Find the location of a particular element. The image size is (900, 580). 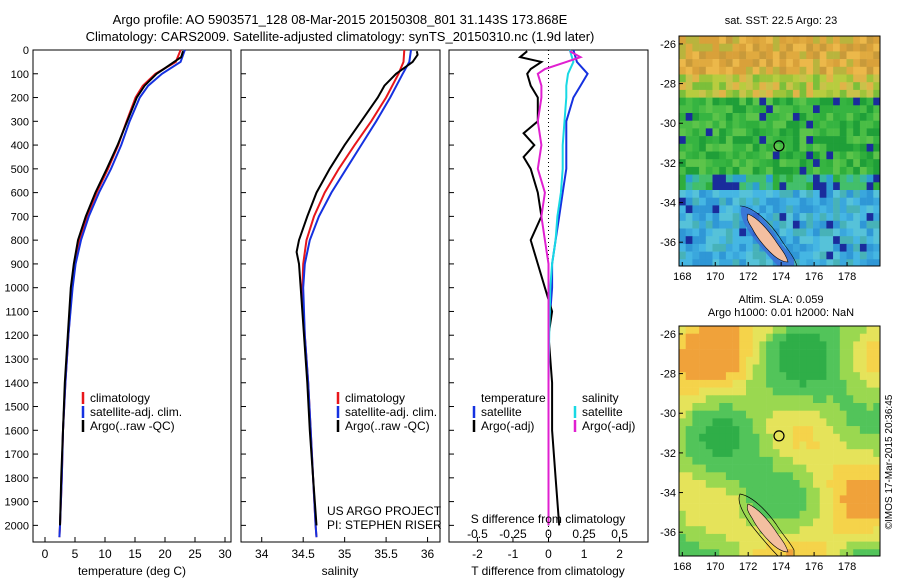

legend-temperature-title: temperature is located at coordinates (513, 398).